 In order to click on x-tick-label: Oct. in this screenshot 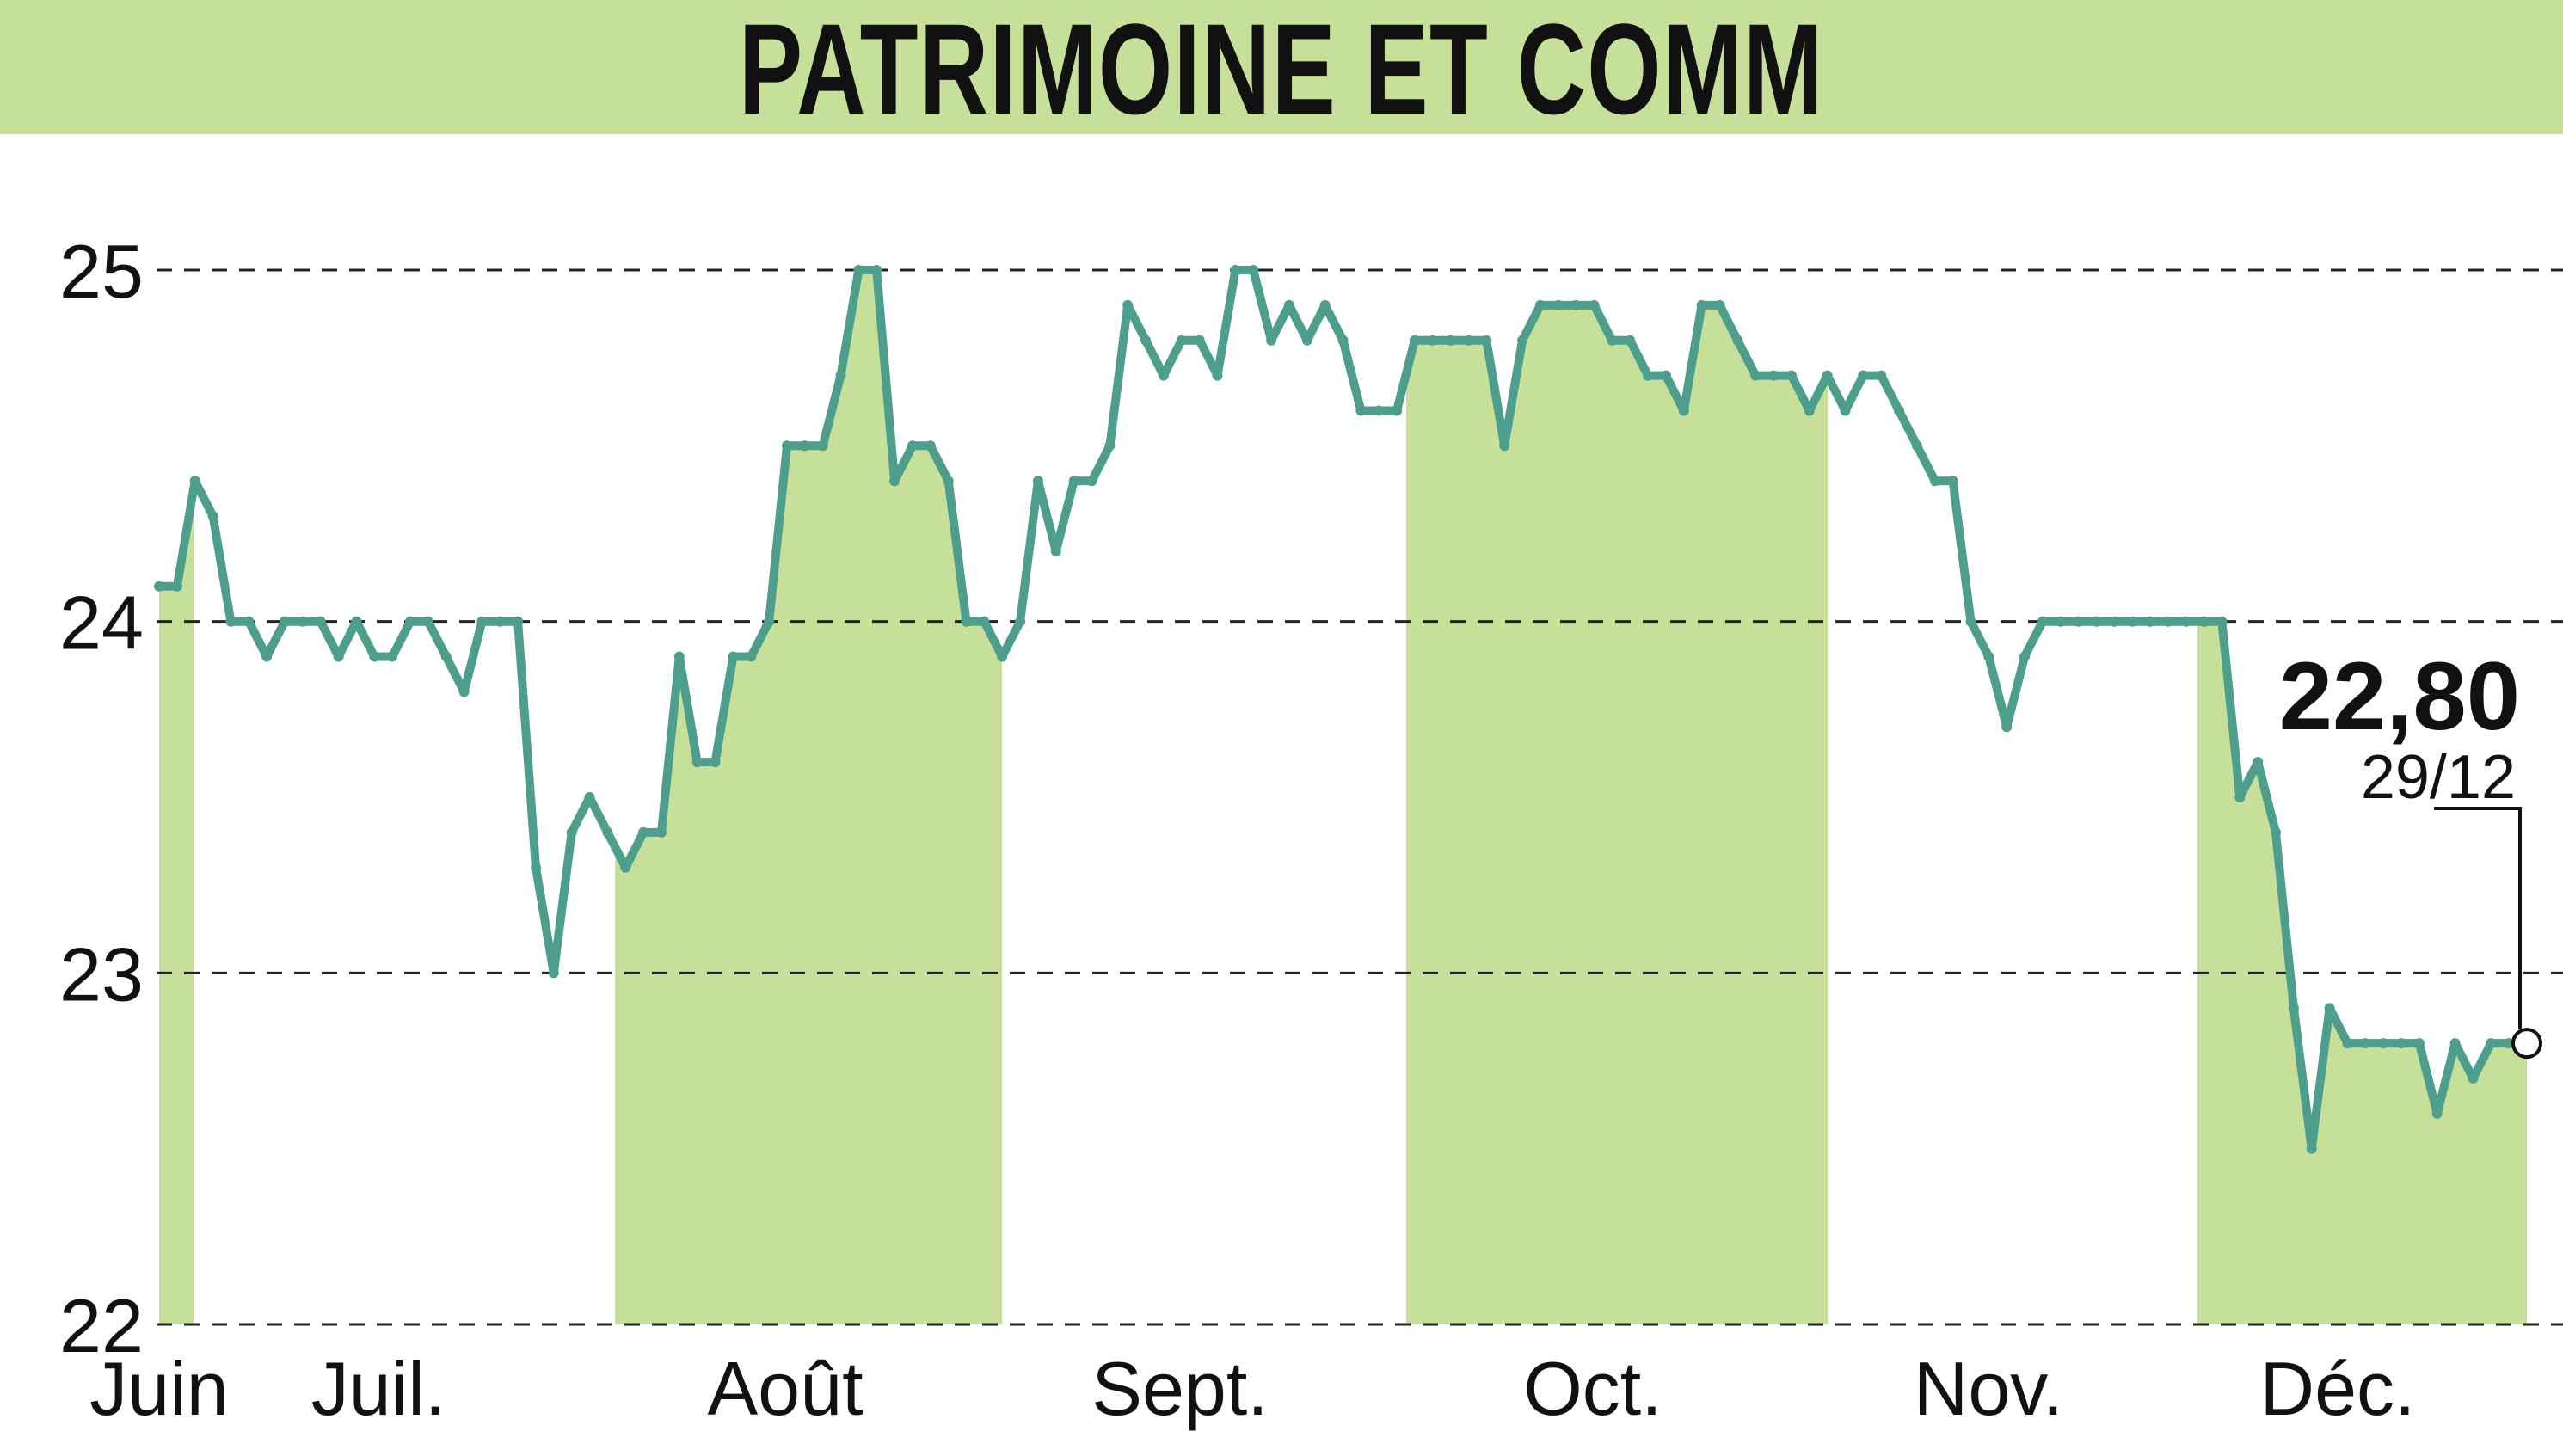, I will do `click(1592, 1388)`.